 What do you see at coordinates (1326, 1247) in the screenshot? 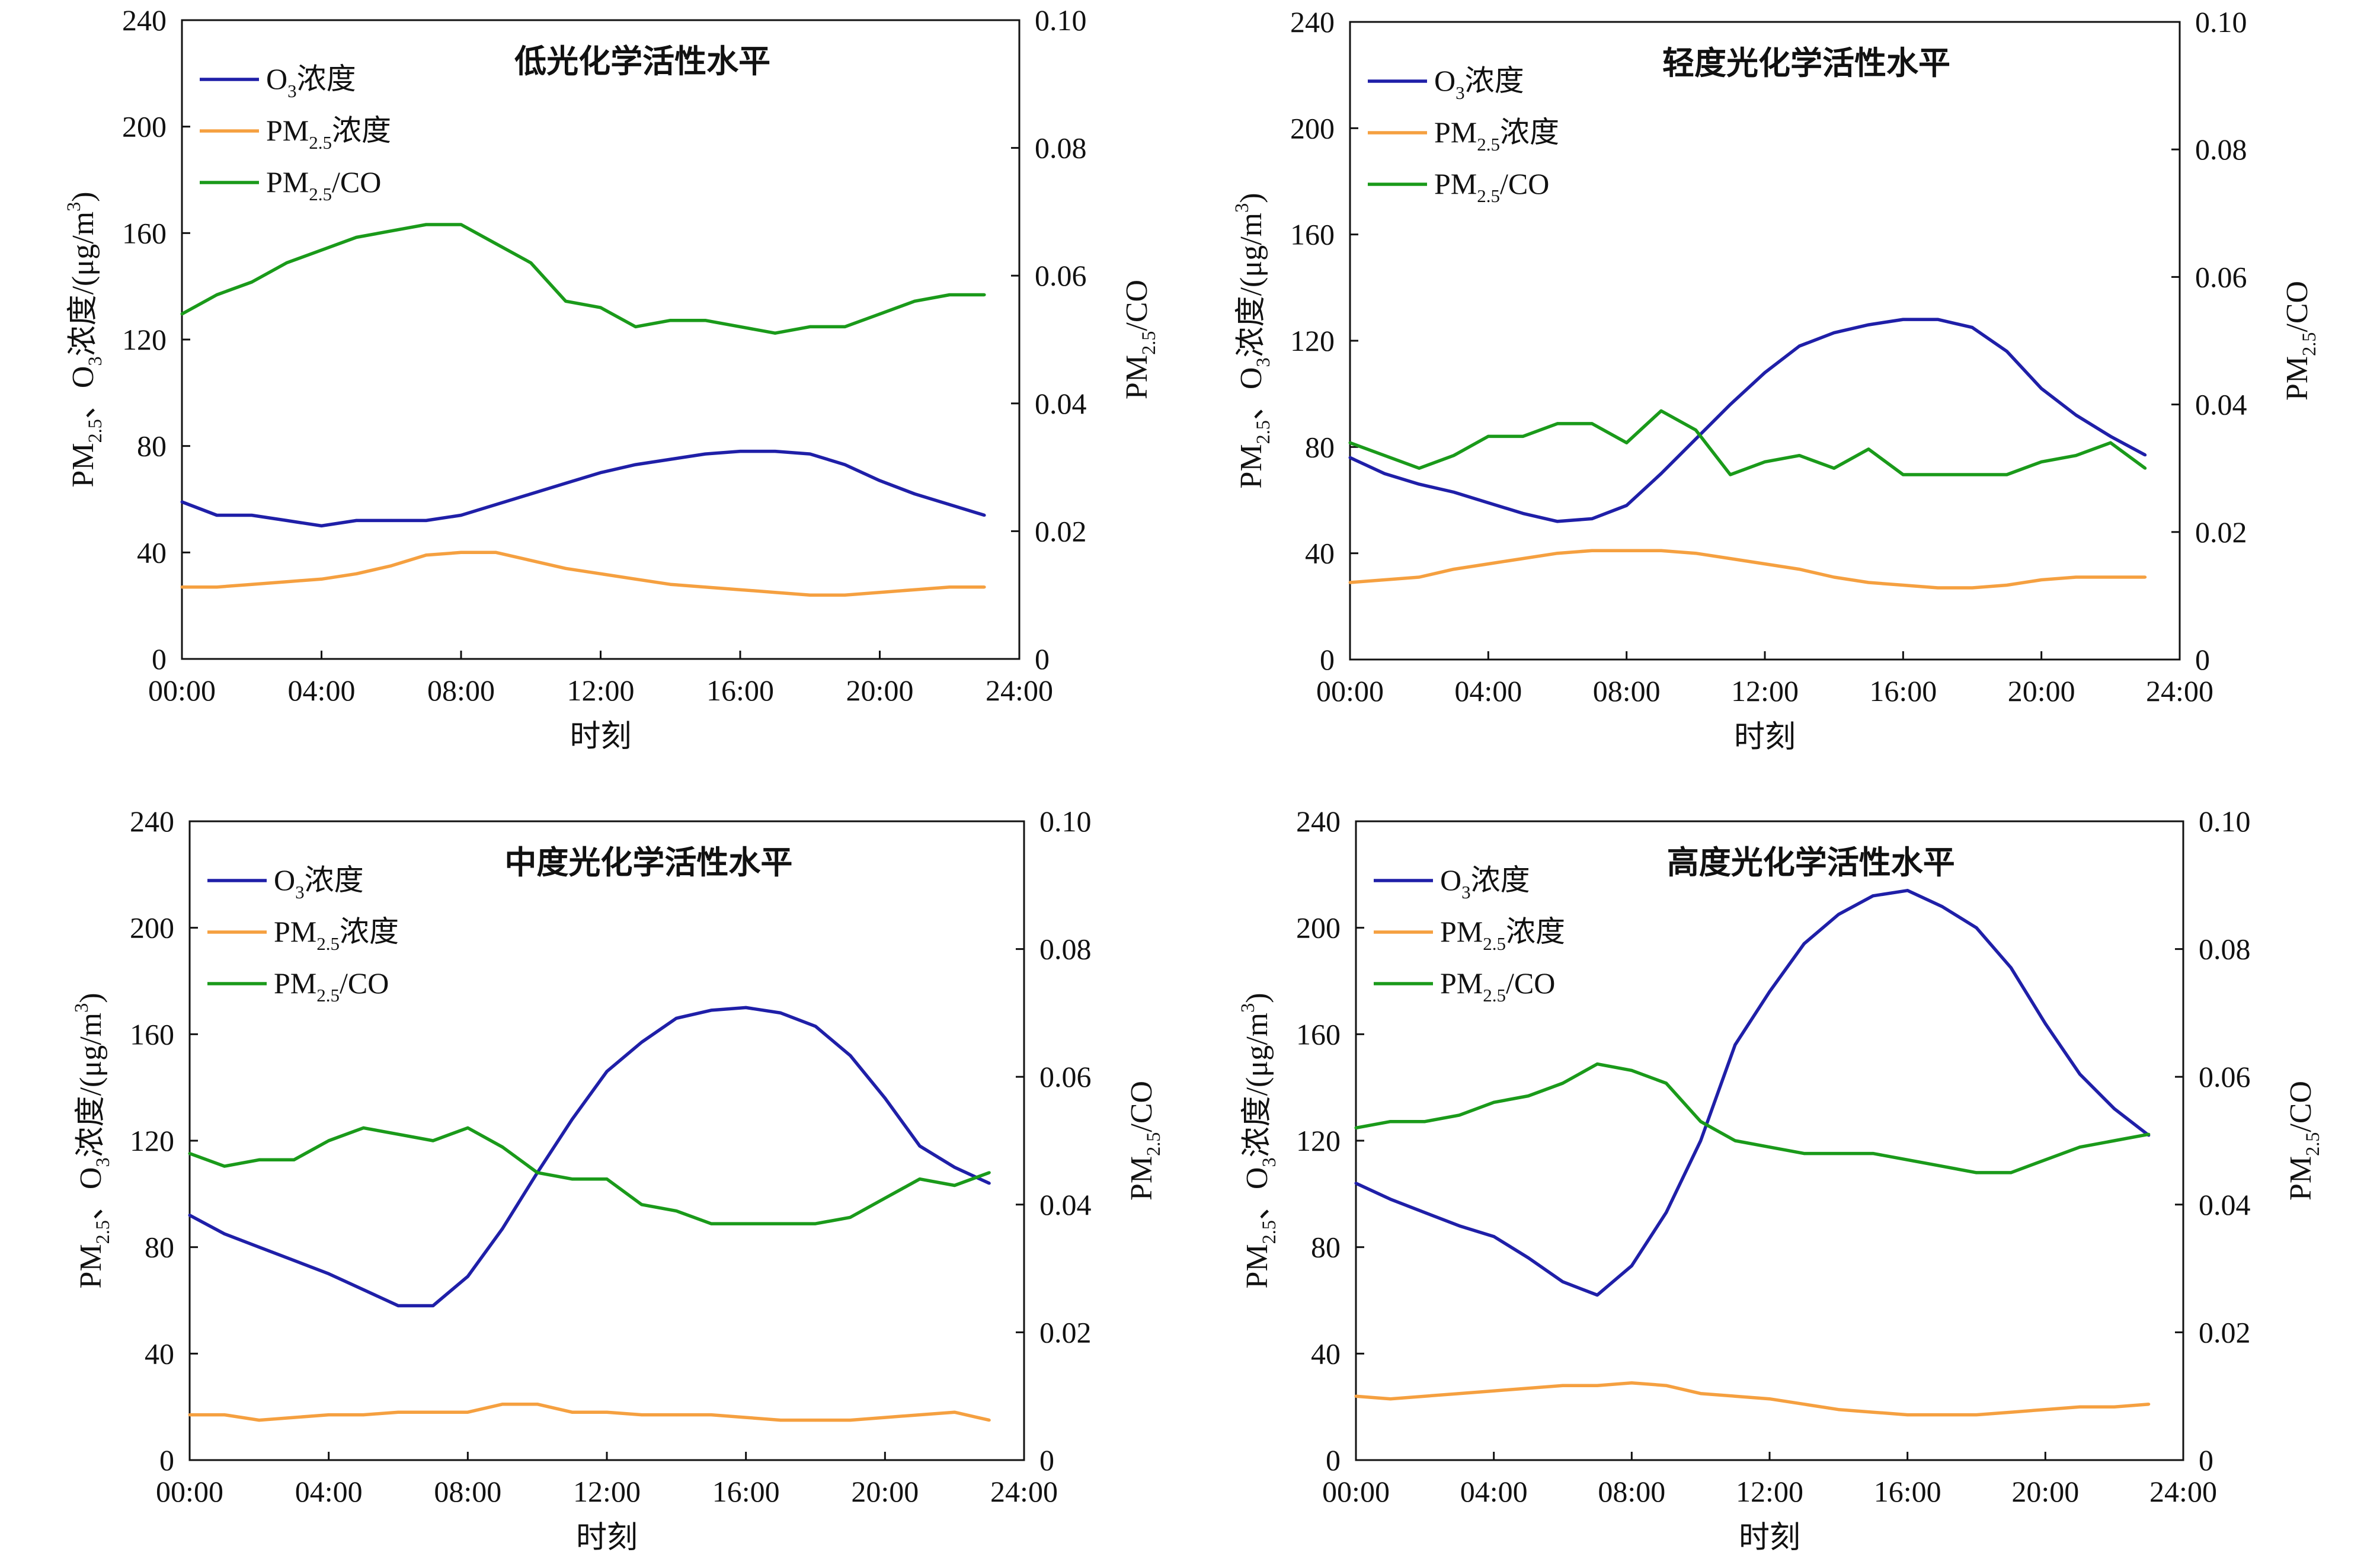
I see `y-left-tick-label: 80` at bounding box center [1326, 1247].